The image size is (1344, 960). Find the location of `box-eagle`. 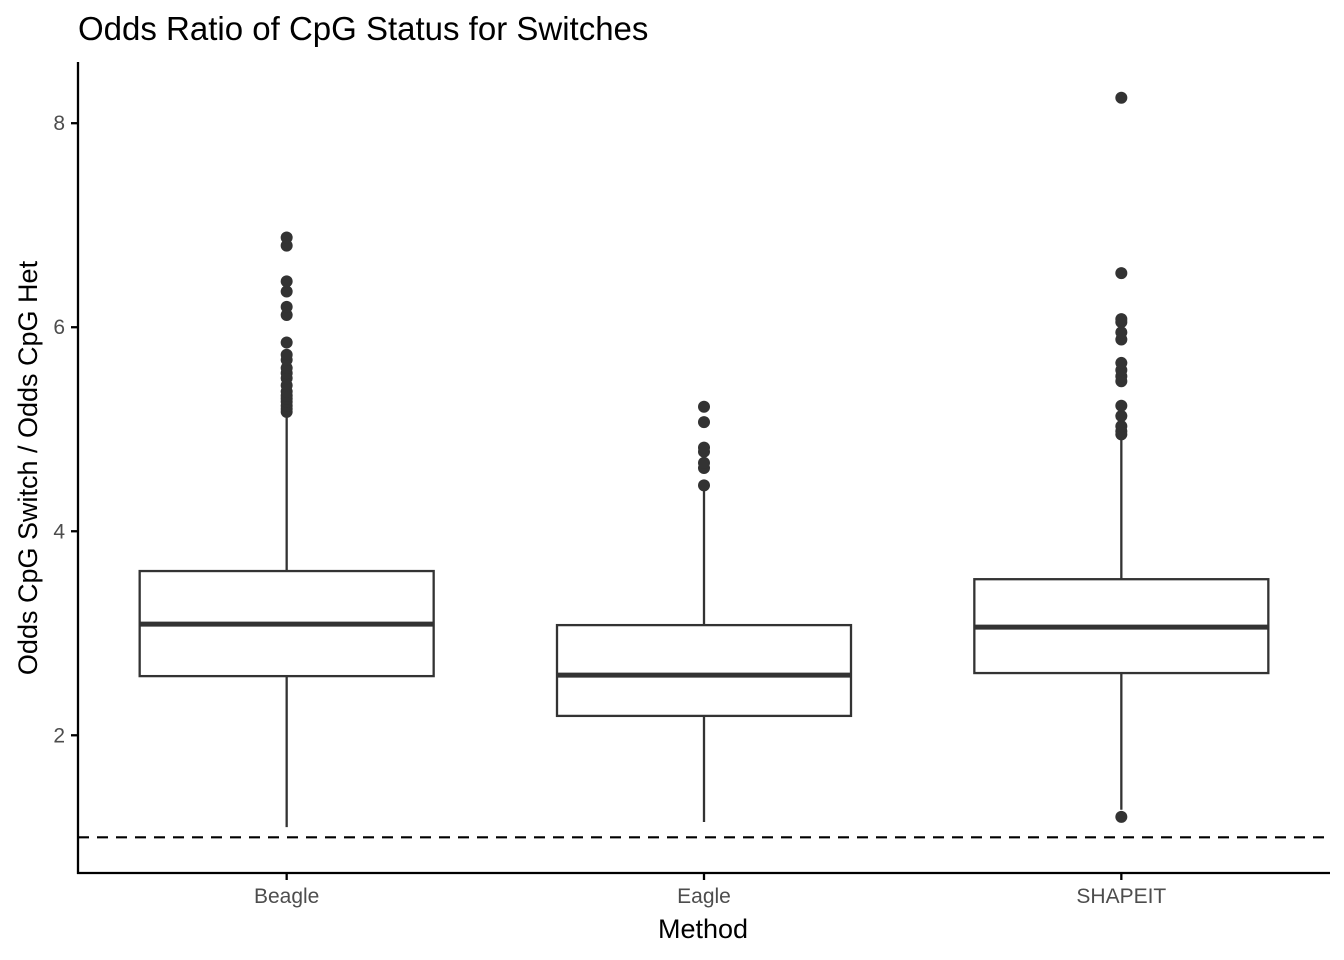

box-eagle is located at coordinates (704, 670).